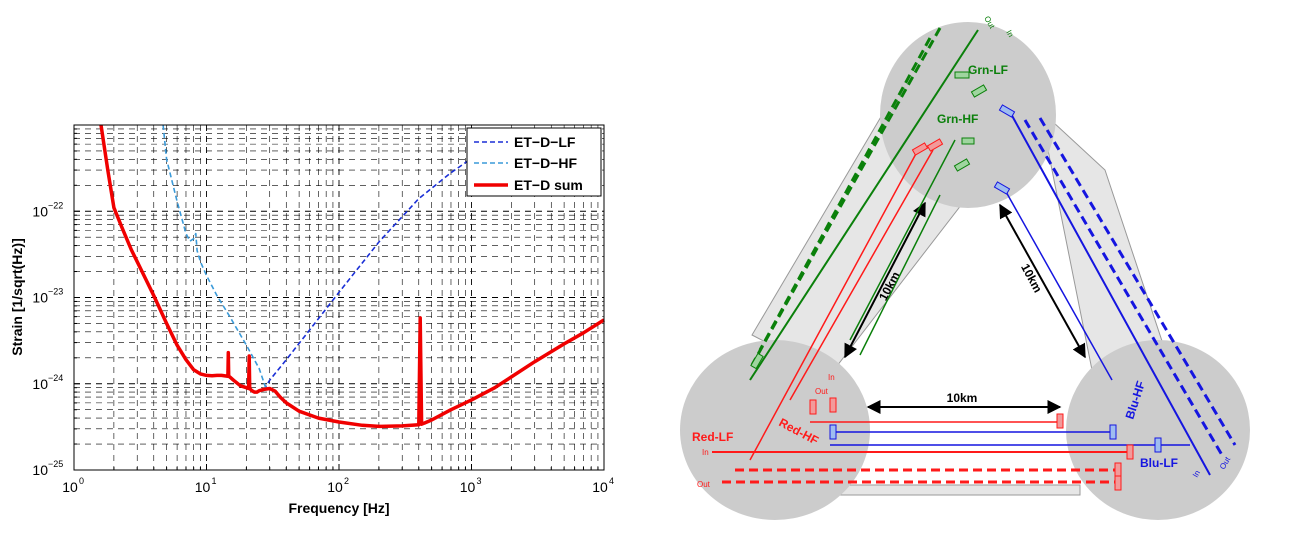  I want to click on blue-lf-end-mirror, so click(1007, 111).